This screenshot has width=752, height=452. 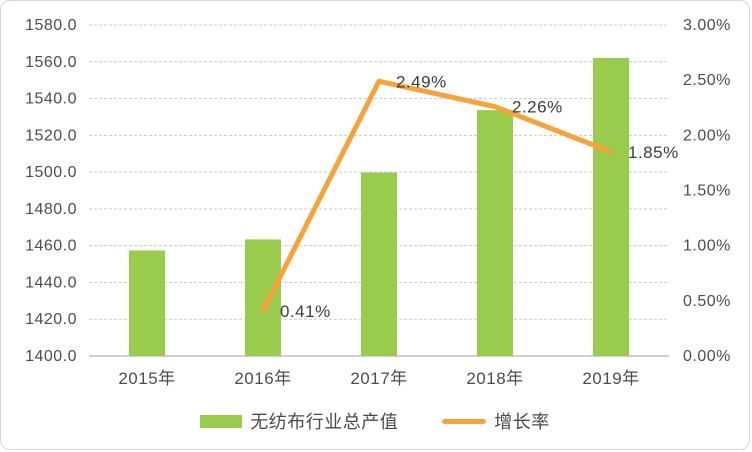 What do you see at coordinates (324, 422) in the screenshot?
I see `bar-series-label: 无纺布行业总产值` at bounding box center [324, 422].